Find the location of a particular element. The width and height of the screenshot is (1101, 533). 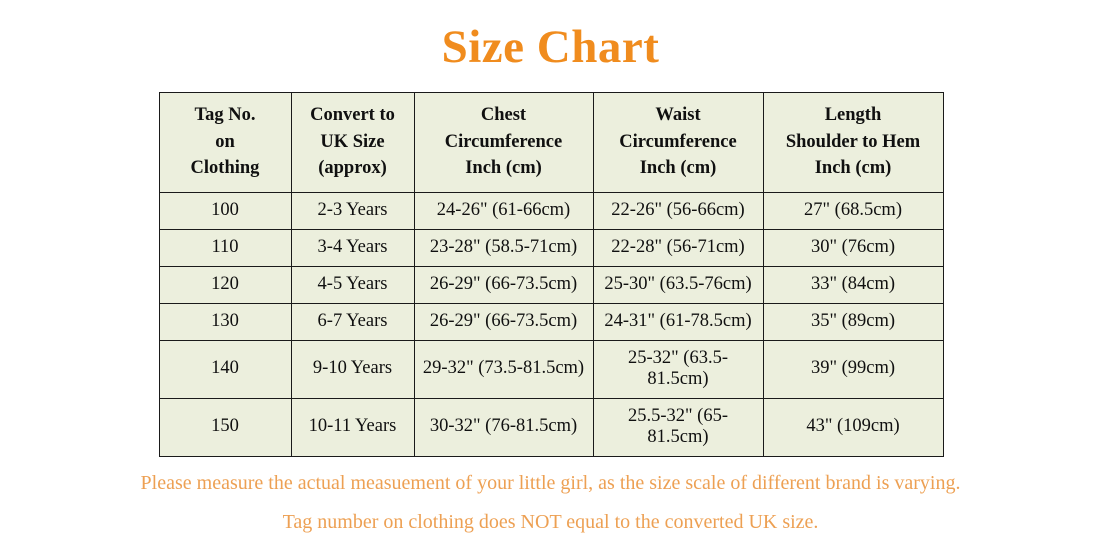

cell-tag-no: 130 is located at coordinates (225, 321).